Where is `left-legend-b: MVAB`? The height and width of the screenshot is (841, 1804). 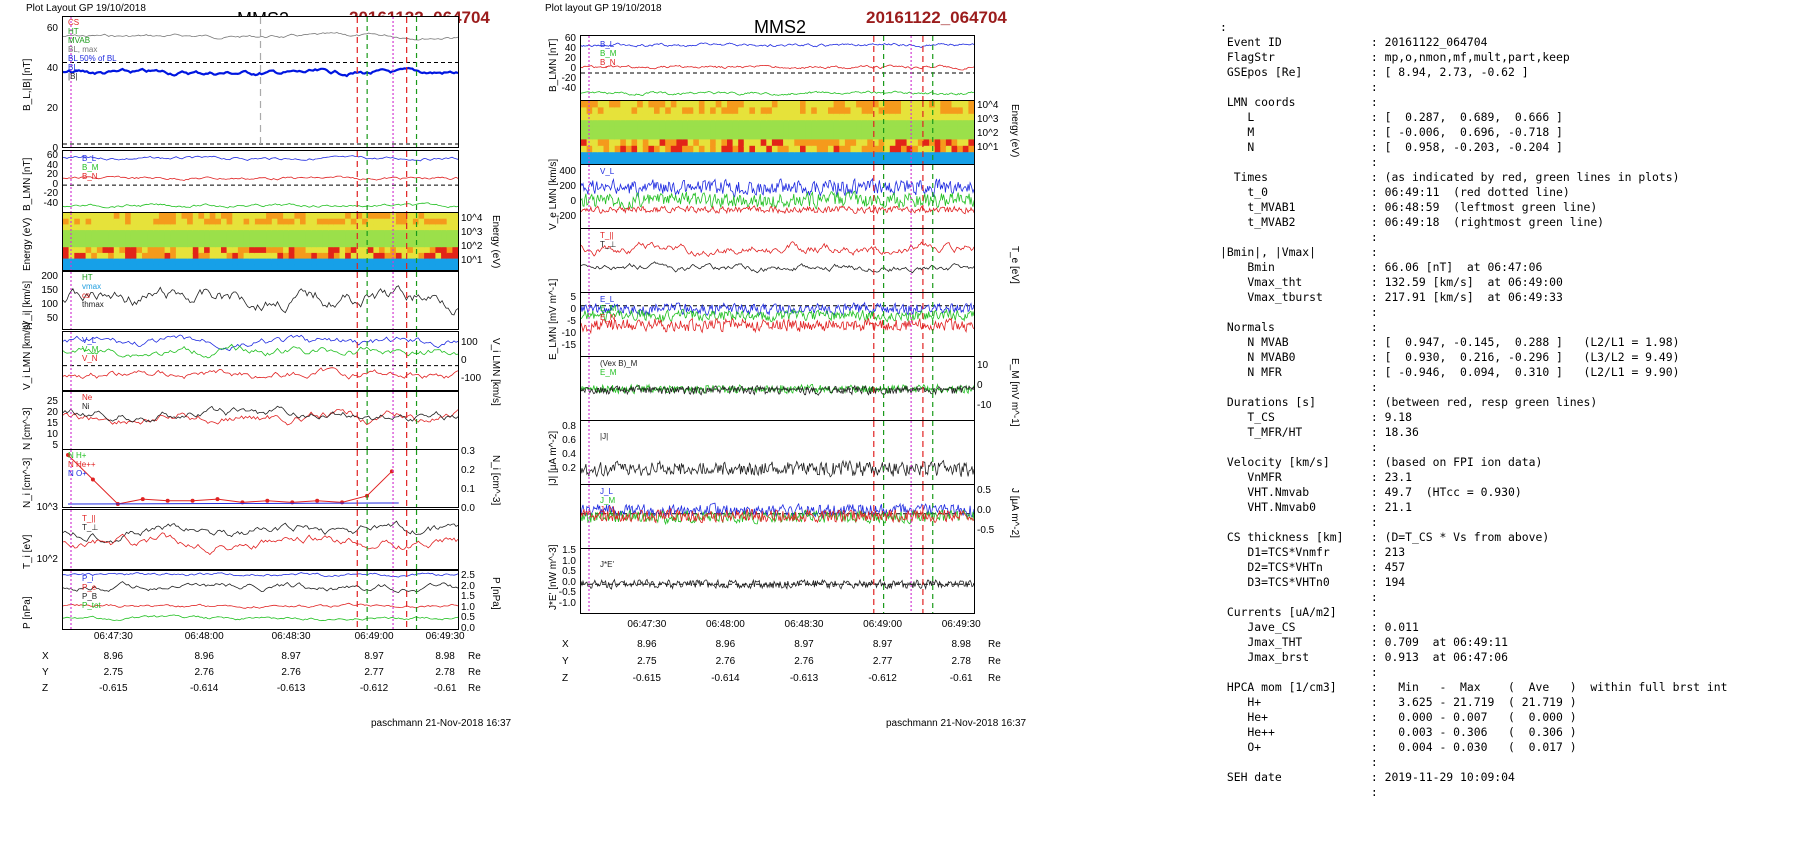 left-legend-b: MVAB is located at coordinates (79, 40).